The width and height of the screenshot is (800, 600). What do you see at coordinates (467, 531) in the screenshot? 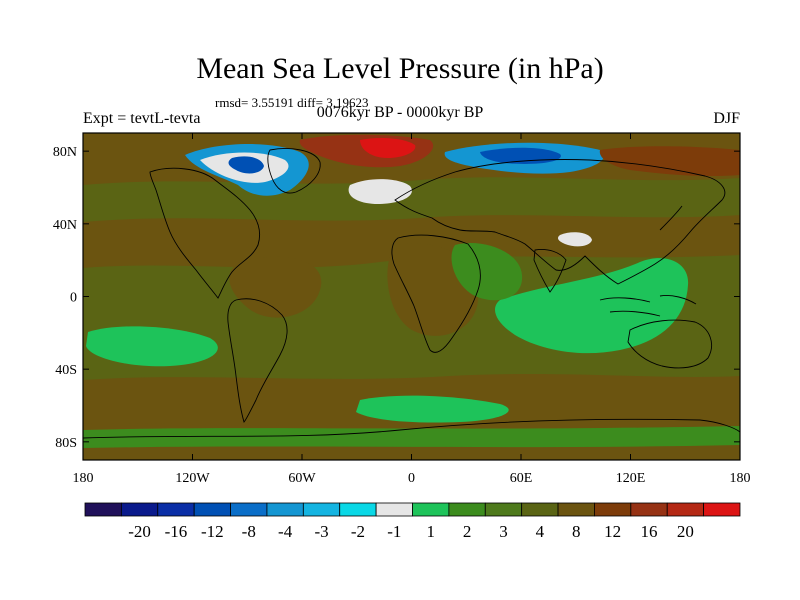
I see `colorbar-label: 2` at bounding box center [467, 531].